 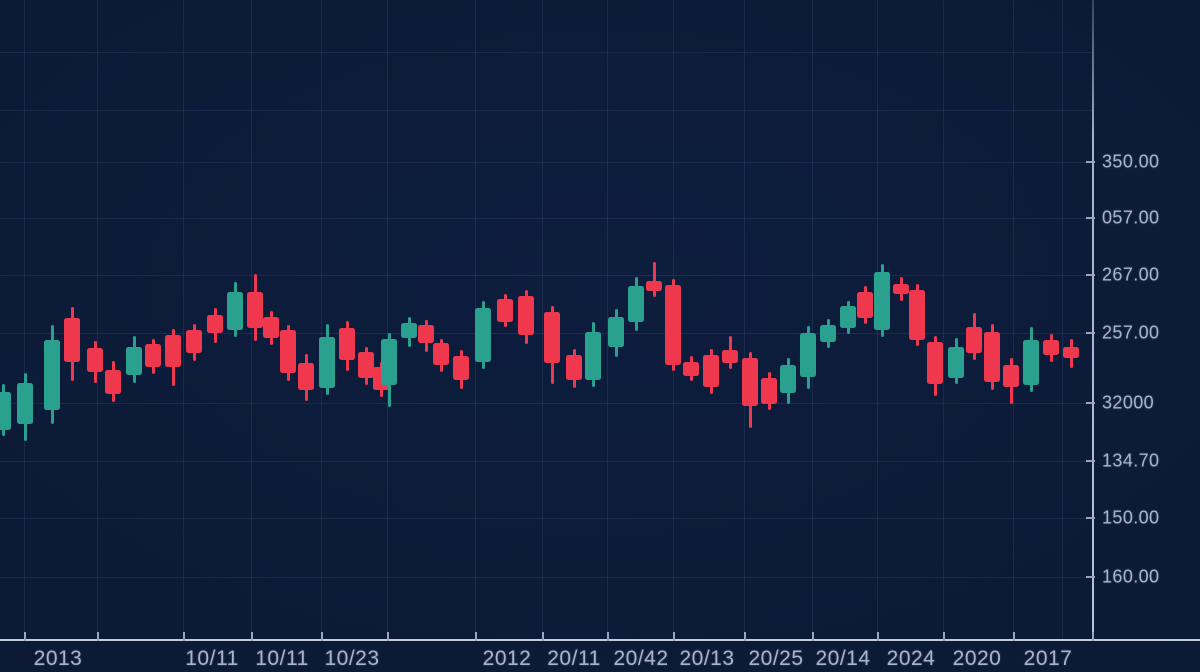 What do you see at coordinates (707, 658) in the screenshot?
I see `x-axis-label: 20/13` at bounding box center [707, 658].